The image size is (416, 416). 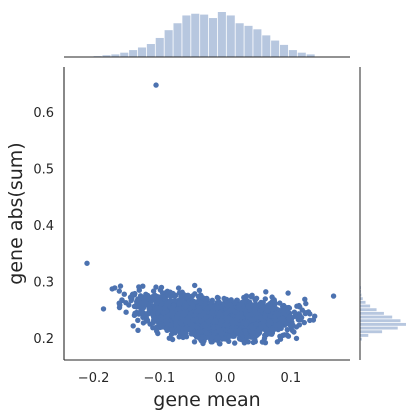 I want to click on x-tick-label: 0.1, so click(x=290, y=378).